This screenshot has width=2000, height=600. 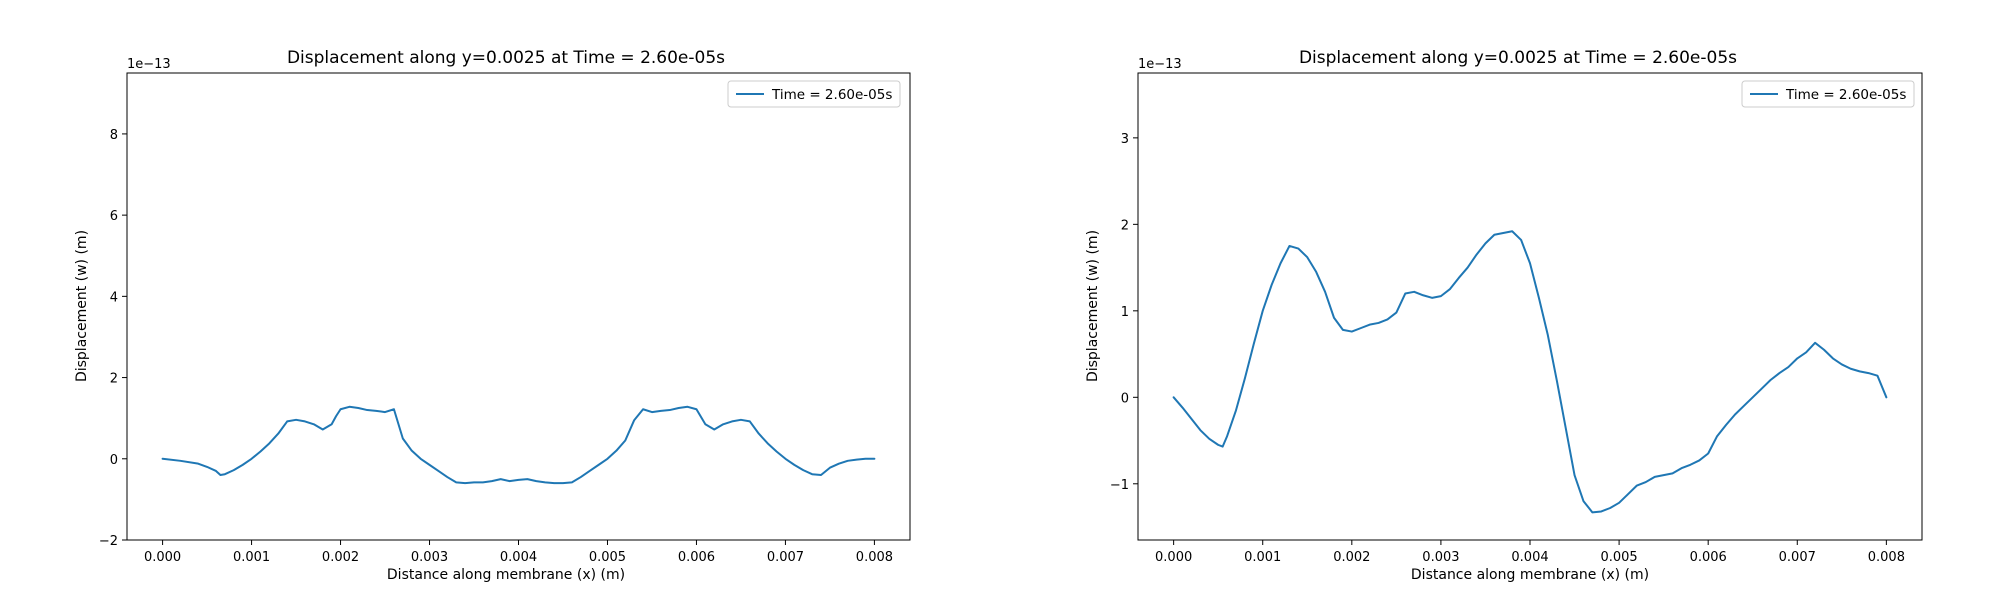 What do you see at coordinates (1125, 139) in the screenshot?
I see `y-tick-label: 3` at bounding box center [1125, 139].